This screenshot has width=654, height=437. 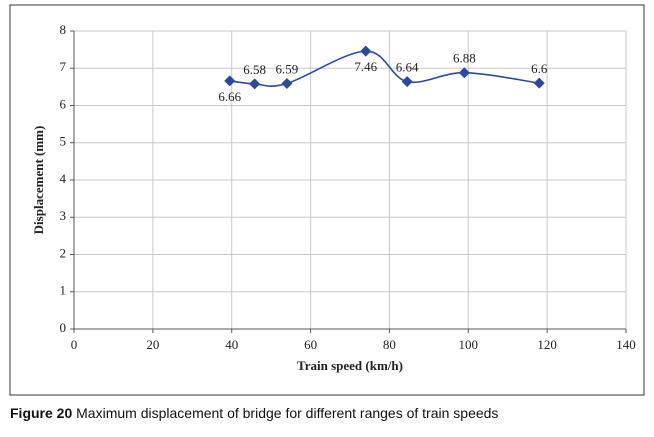 I want to click on x-tick-label: 120, so click(x=547, y=344).